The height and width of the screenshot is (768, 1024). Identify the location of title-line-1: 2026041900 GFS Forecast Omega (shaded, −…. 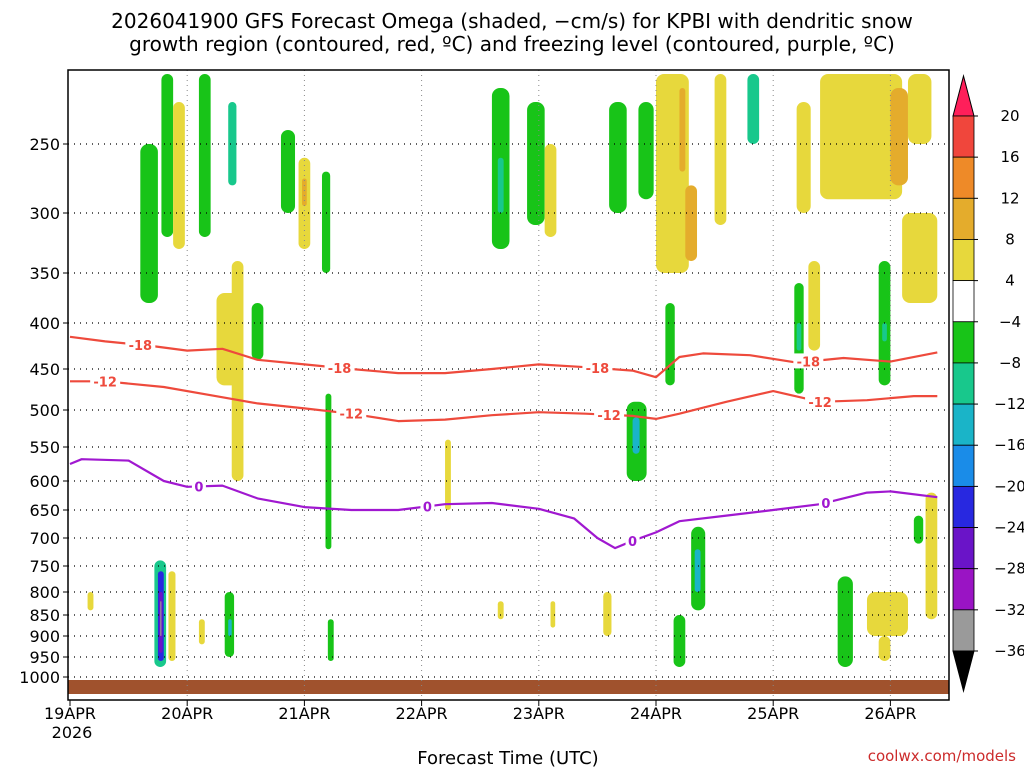
(512, 21).